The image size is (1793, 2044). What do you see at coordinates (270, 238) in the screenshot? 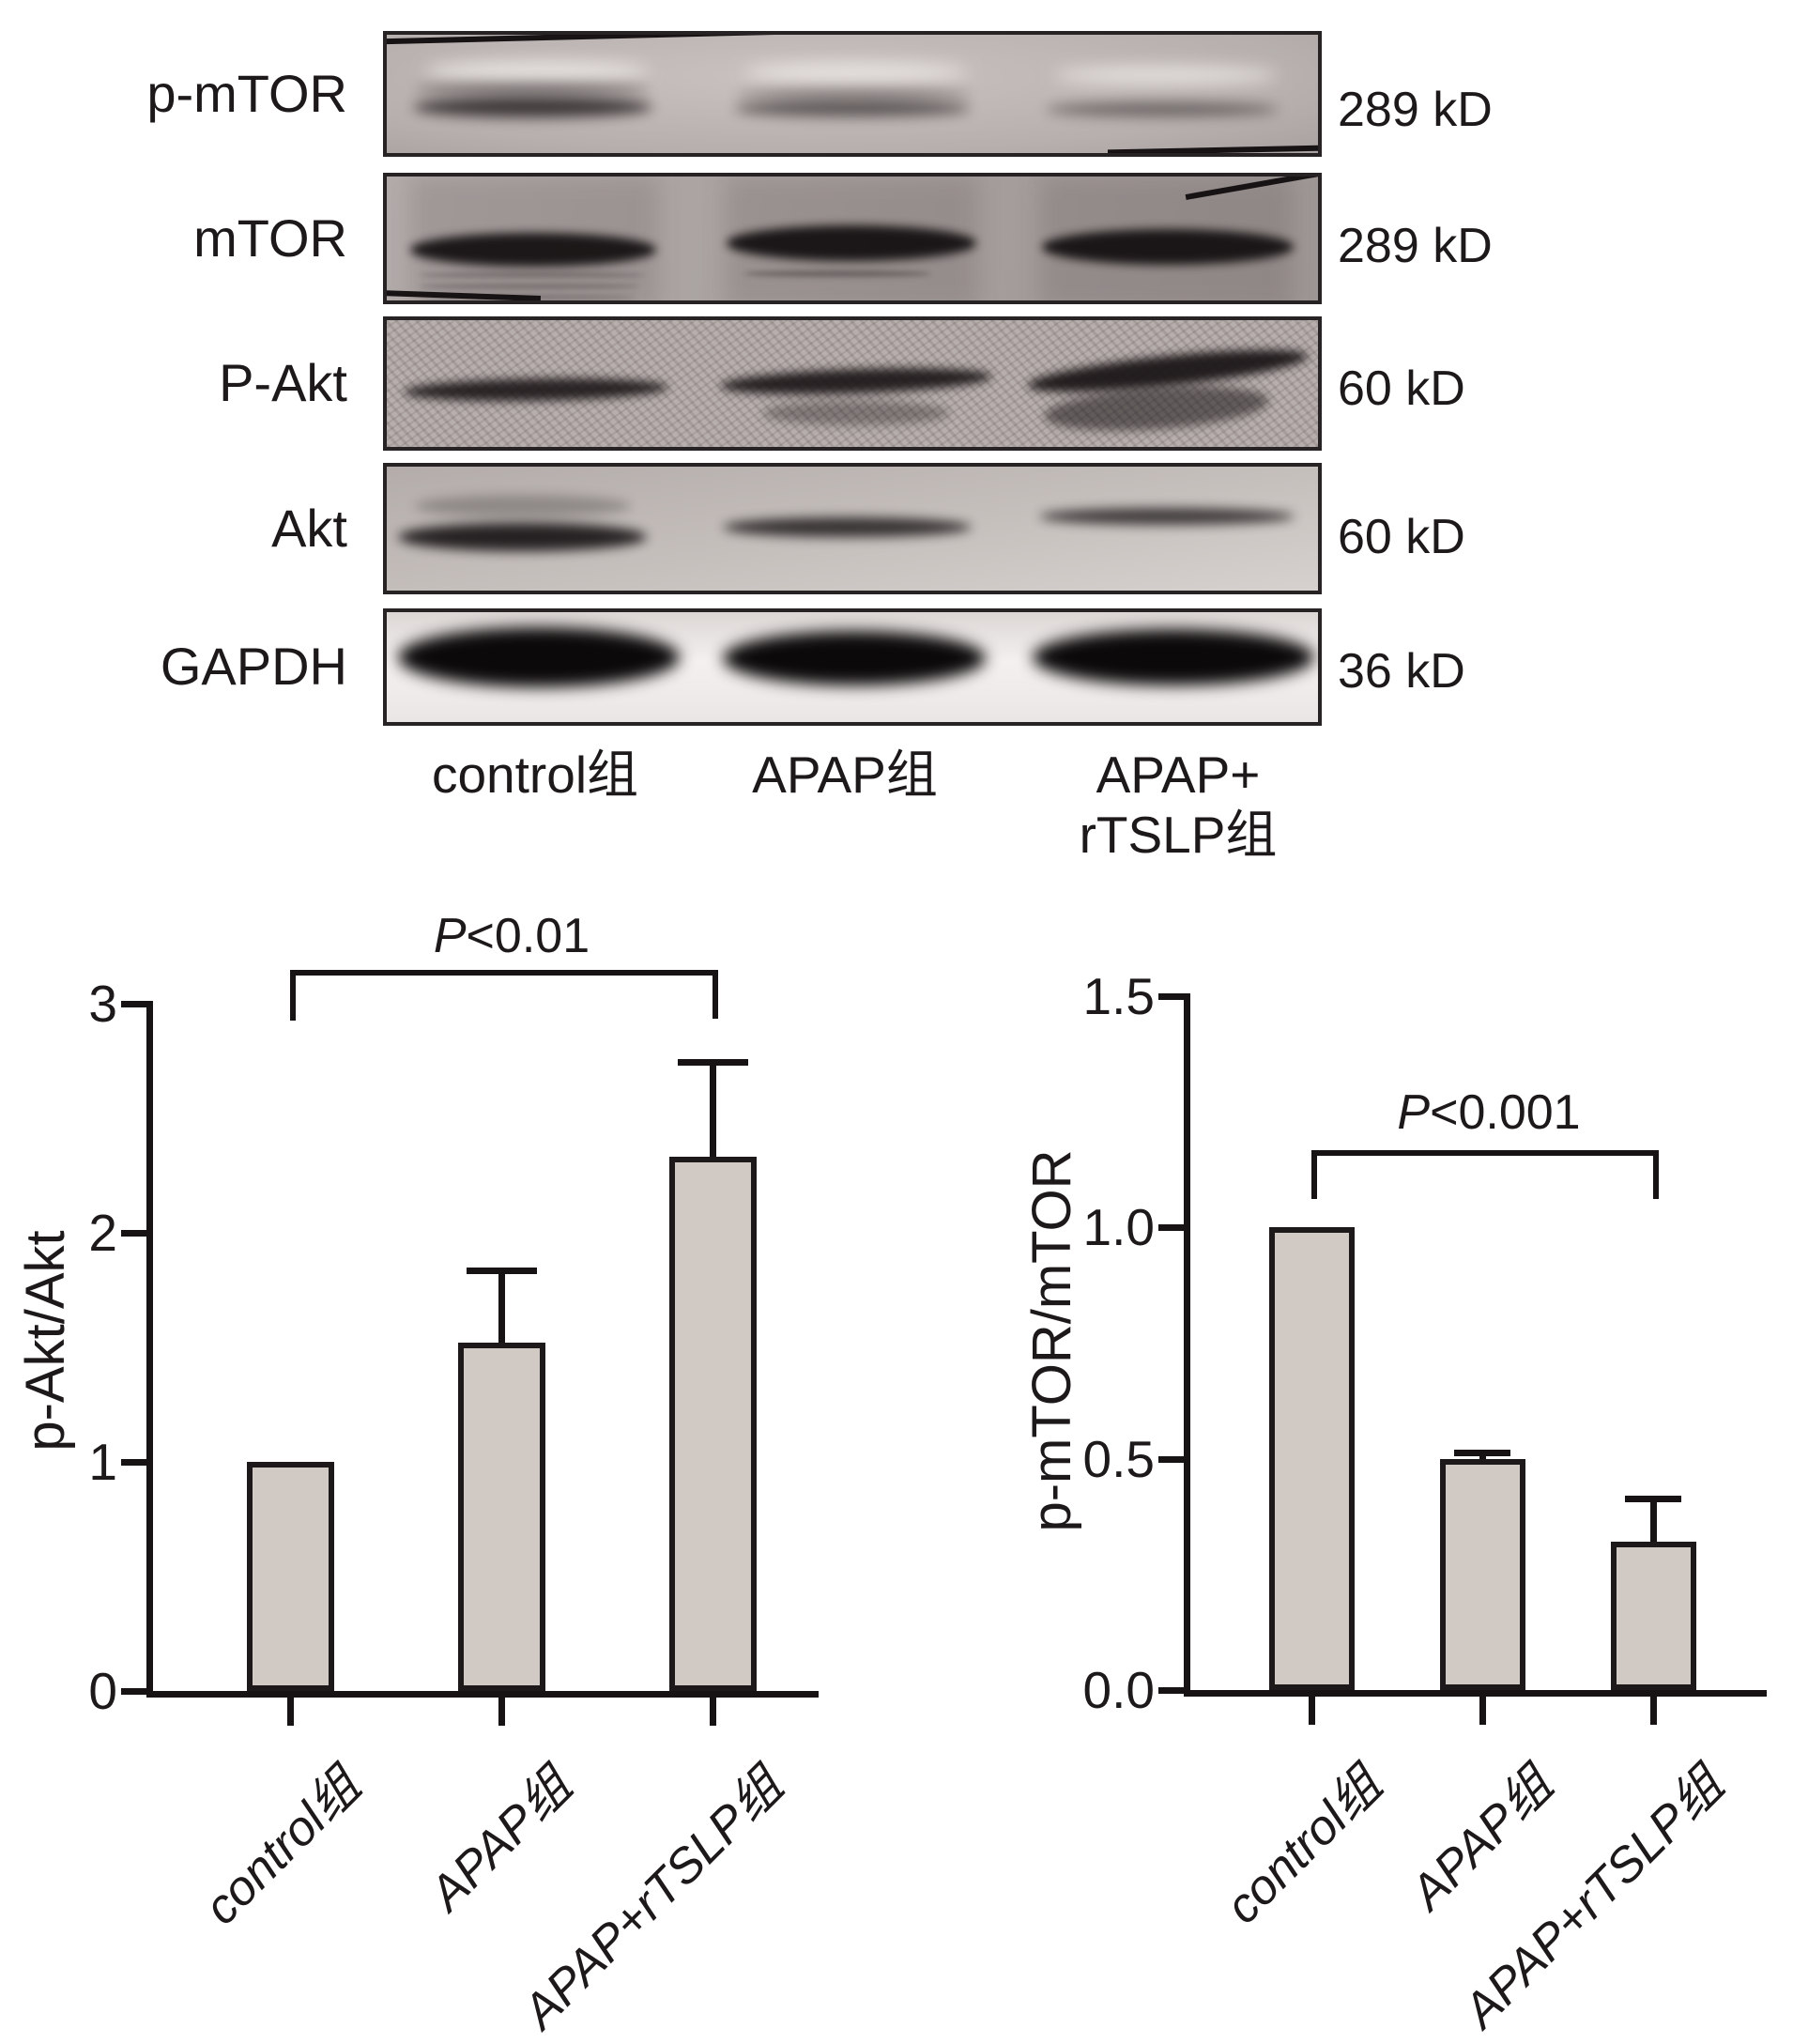
I see `blot-protein-label-mtor: mTOR` at bounding box center [270, 238].